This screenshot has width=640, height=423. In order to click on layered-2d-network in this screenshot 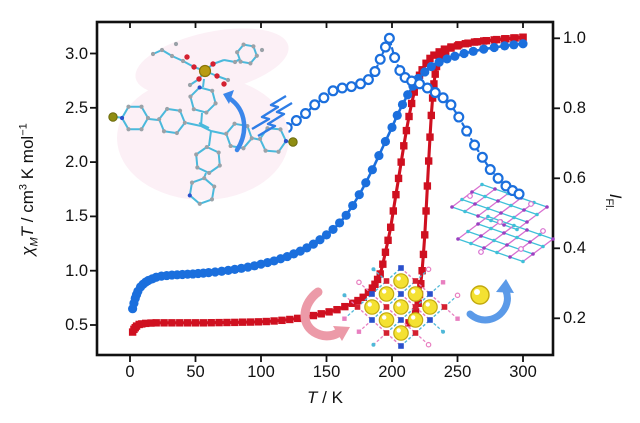, I will do `click(502, 223)`.